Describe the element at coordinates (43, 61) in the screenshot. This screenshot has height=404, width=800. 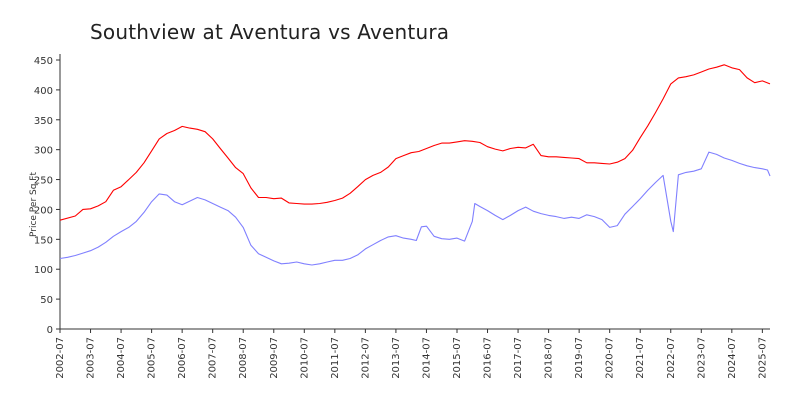
I see `y-tick-label: 450` at that location.